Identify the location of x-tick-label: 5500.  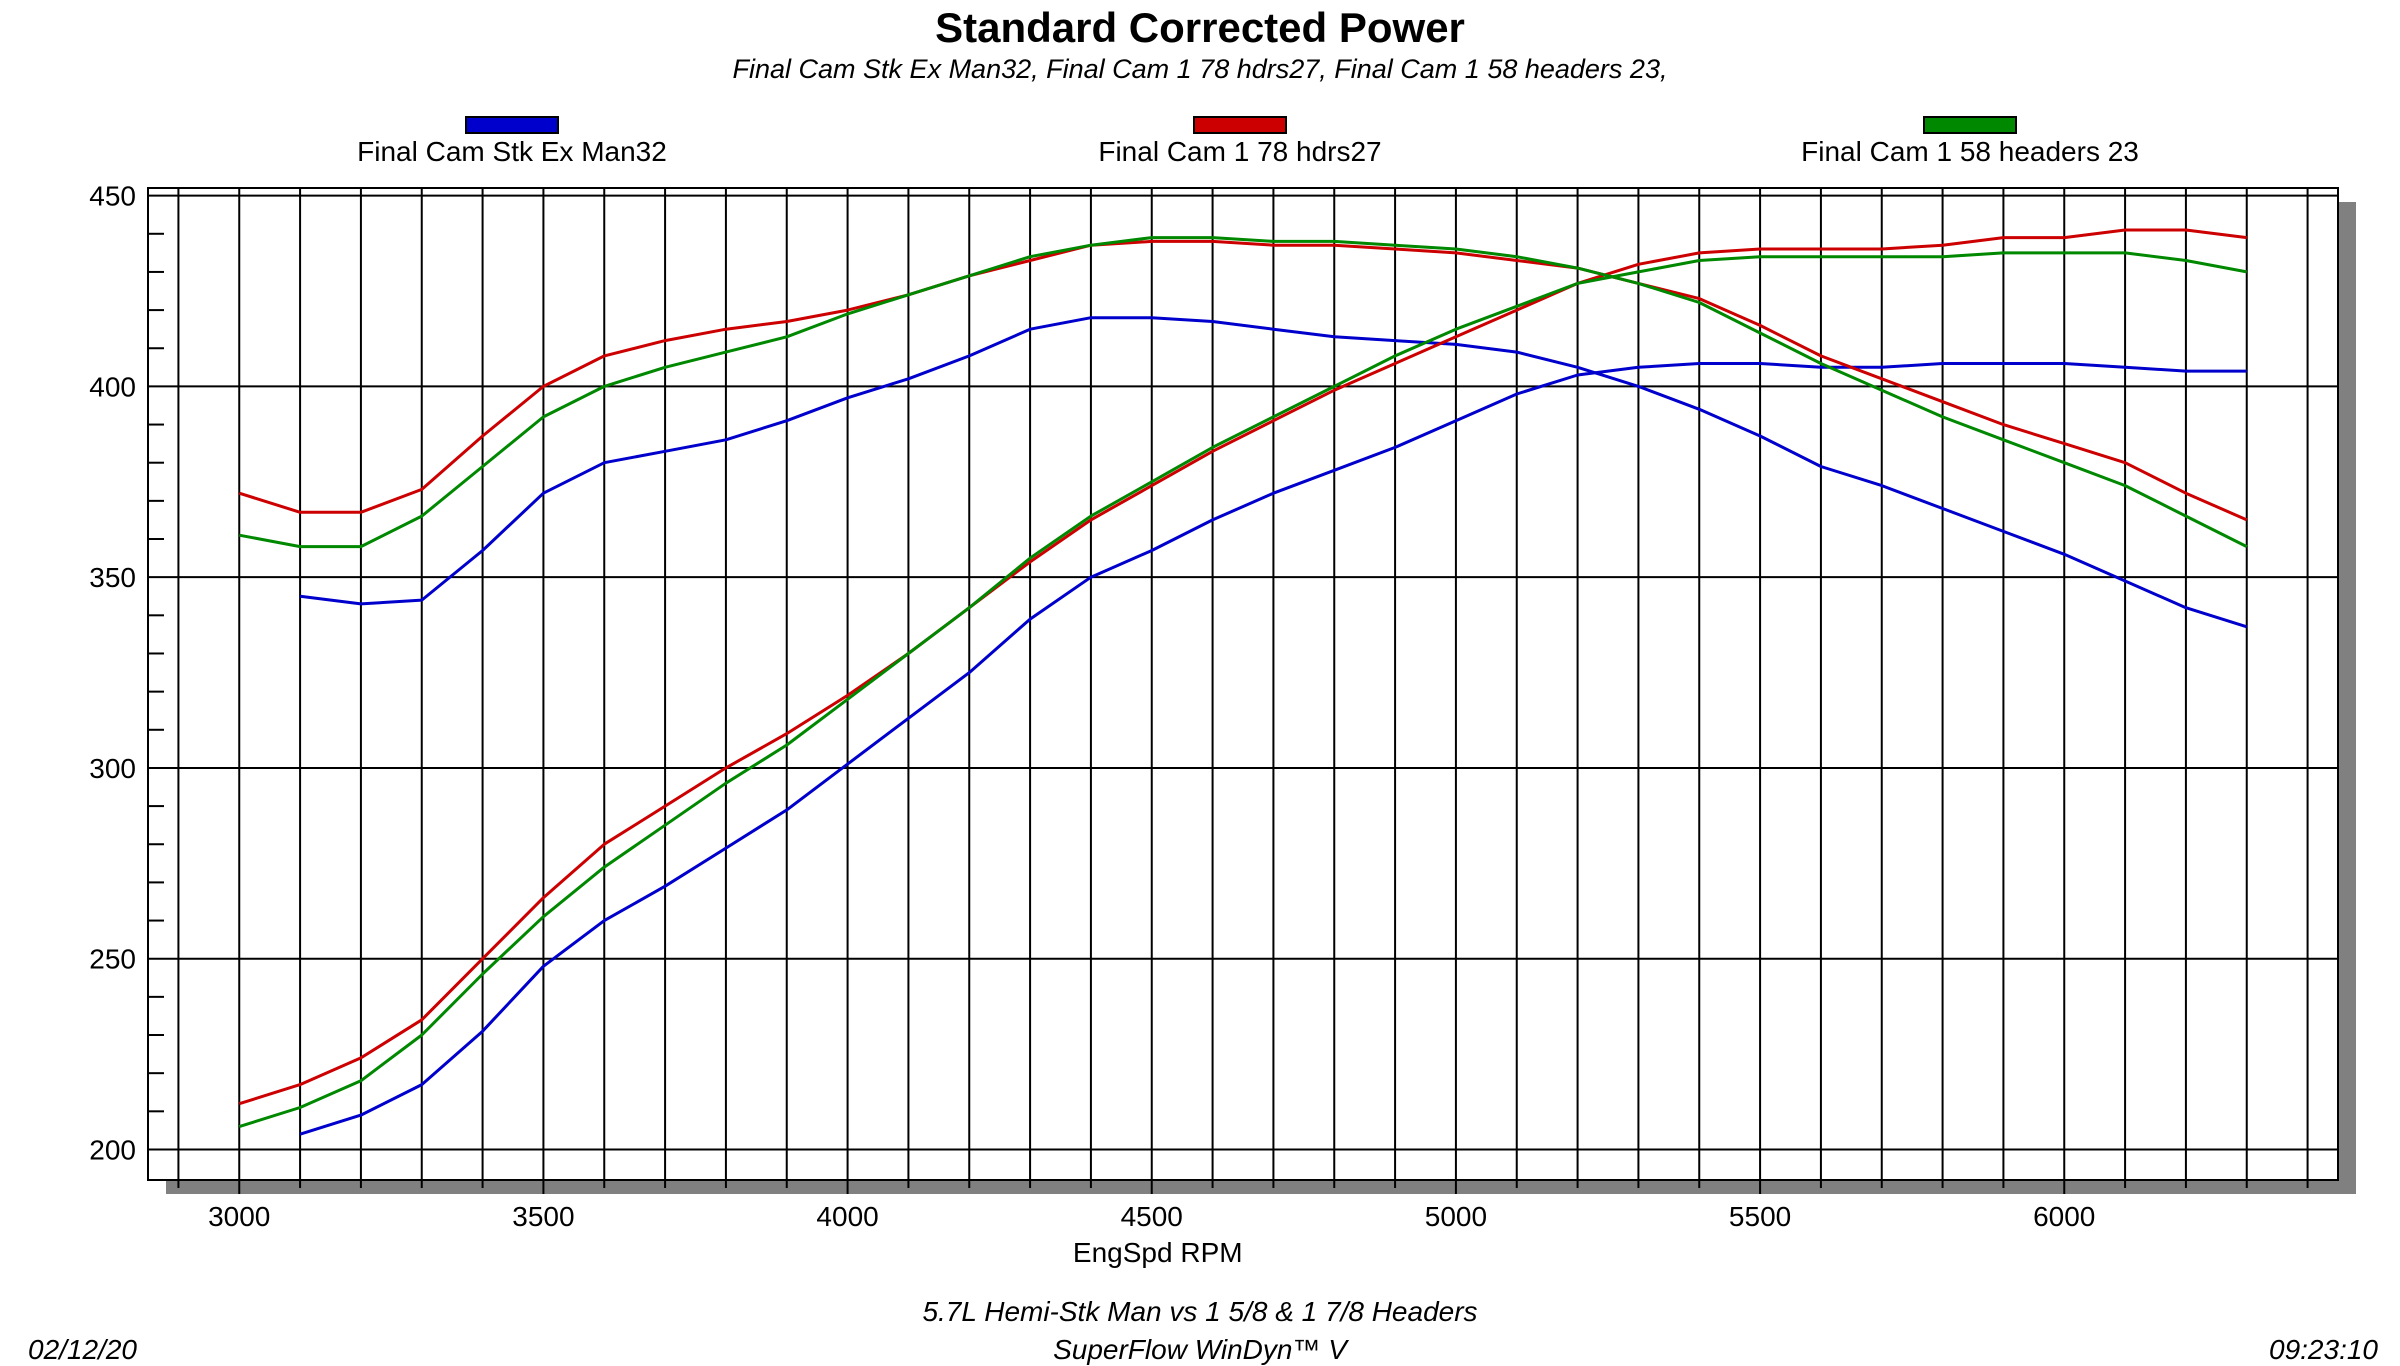
(1760, 1216).